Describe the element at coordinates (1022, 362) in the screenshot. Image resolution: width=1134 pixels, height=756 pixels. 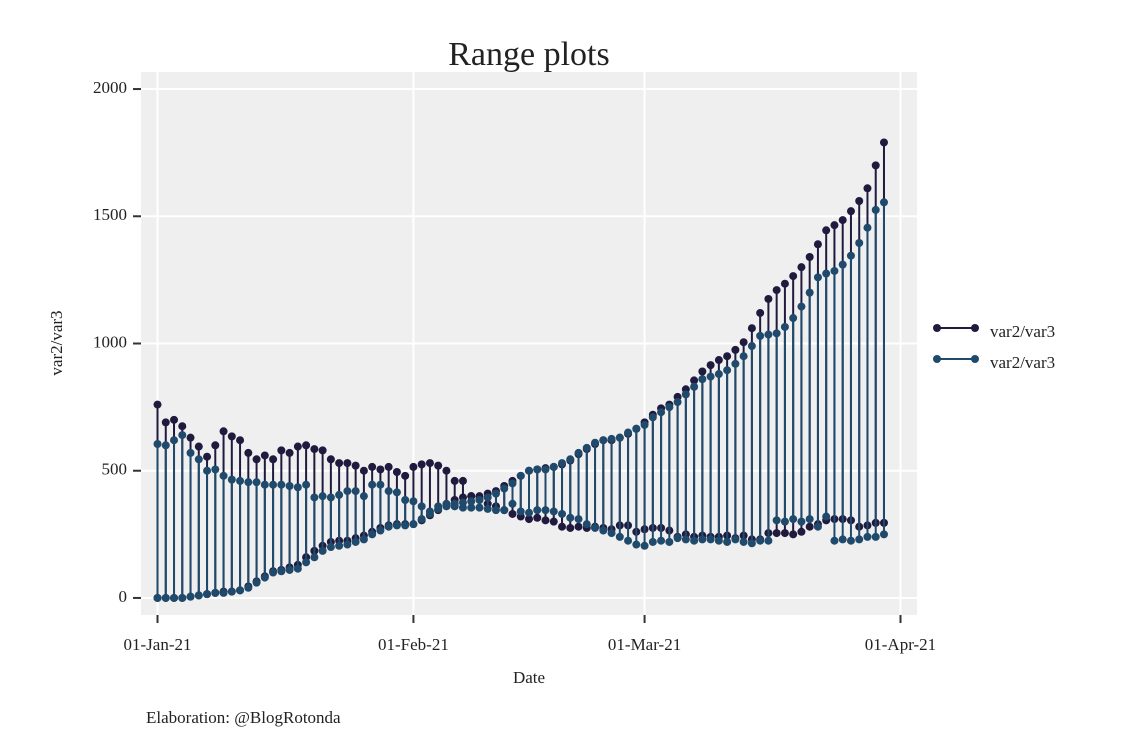
I see `legend-label: var2/var3` at that location.